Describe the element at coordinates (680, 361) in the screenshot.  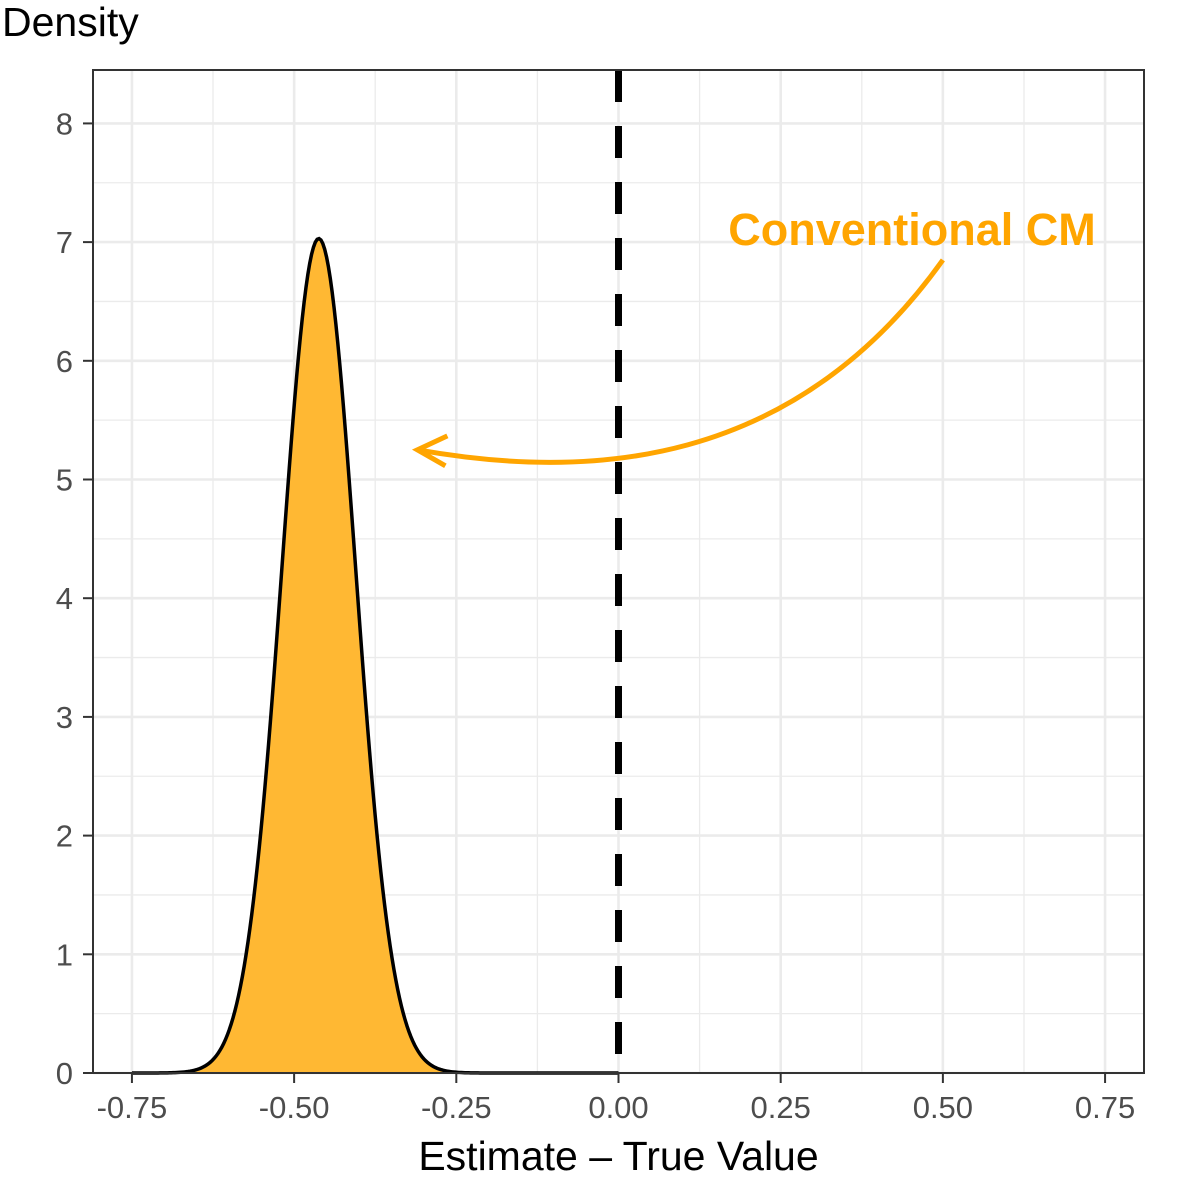
I see `annotation-arrow` at that location.